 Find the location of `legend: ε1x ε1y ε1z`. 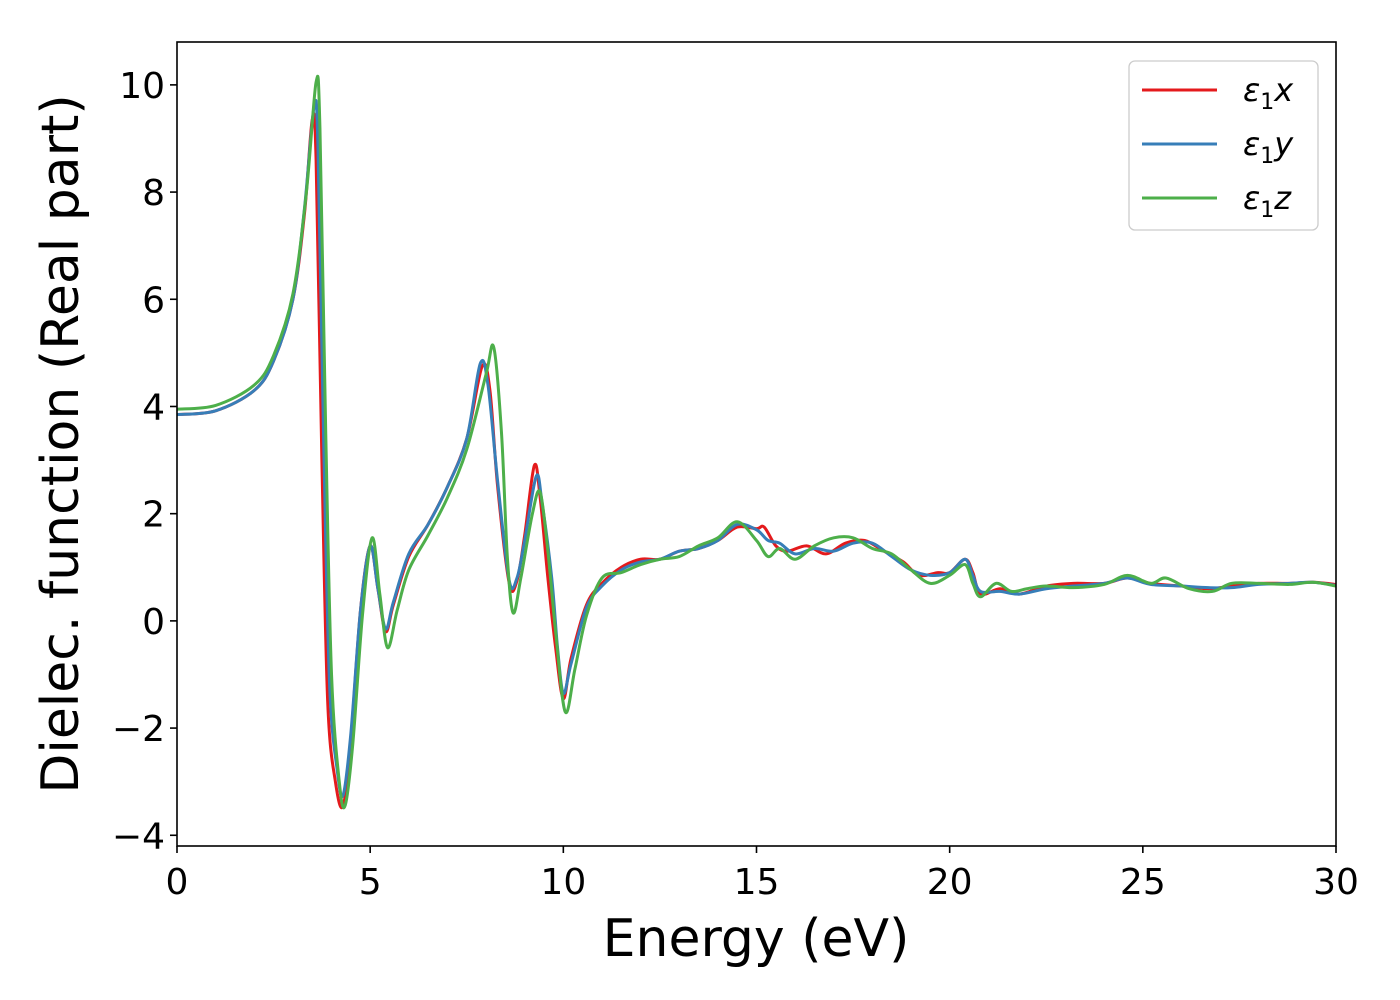

legend: ε1x ε1y ε1z is located at coordinates (1223, 145).